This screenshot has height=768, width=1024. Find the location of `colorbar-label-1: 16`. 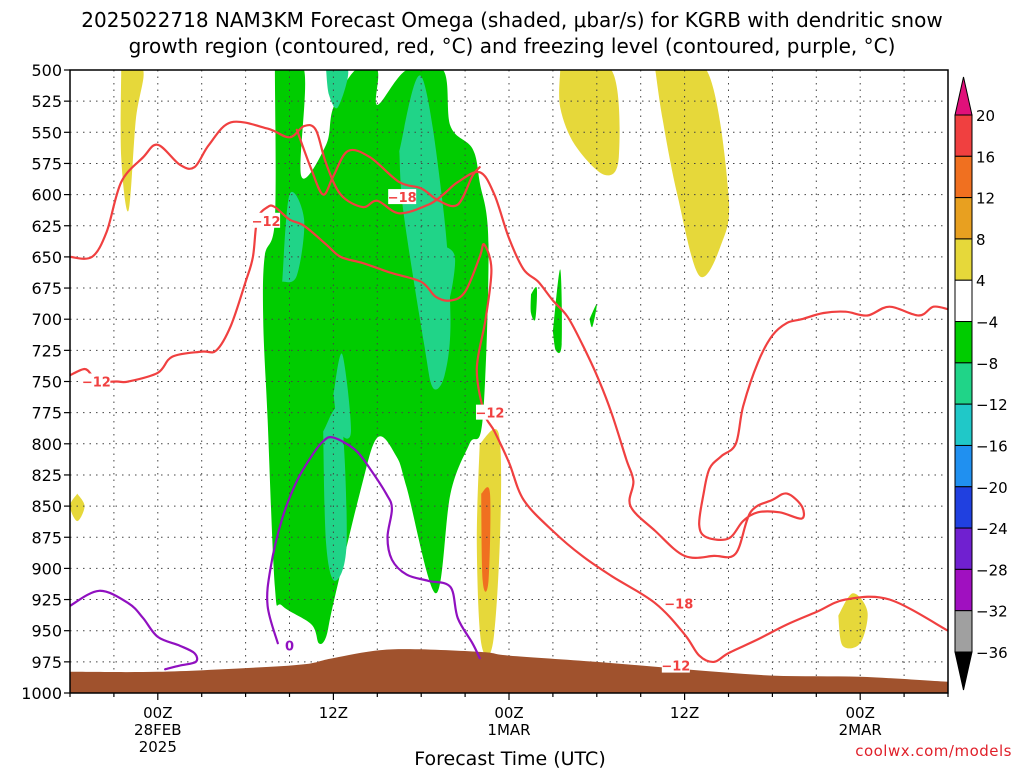

colorbar-label-1: 16 is located at coordinates (985, 157).